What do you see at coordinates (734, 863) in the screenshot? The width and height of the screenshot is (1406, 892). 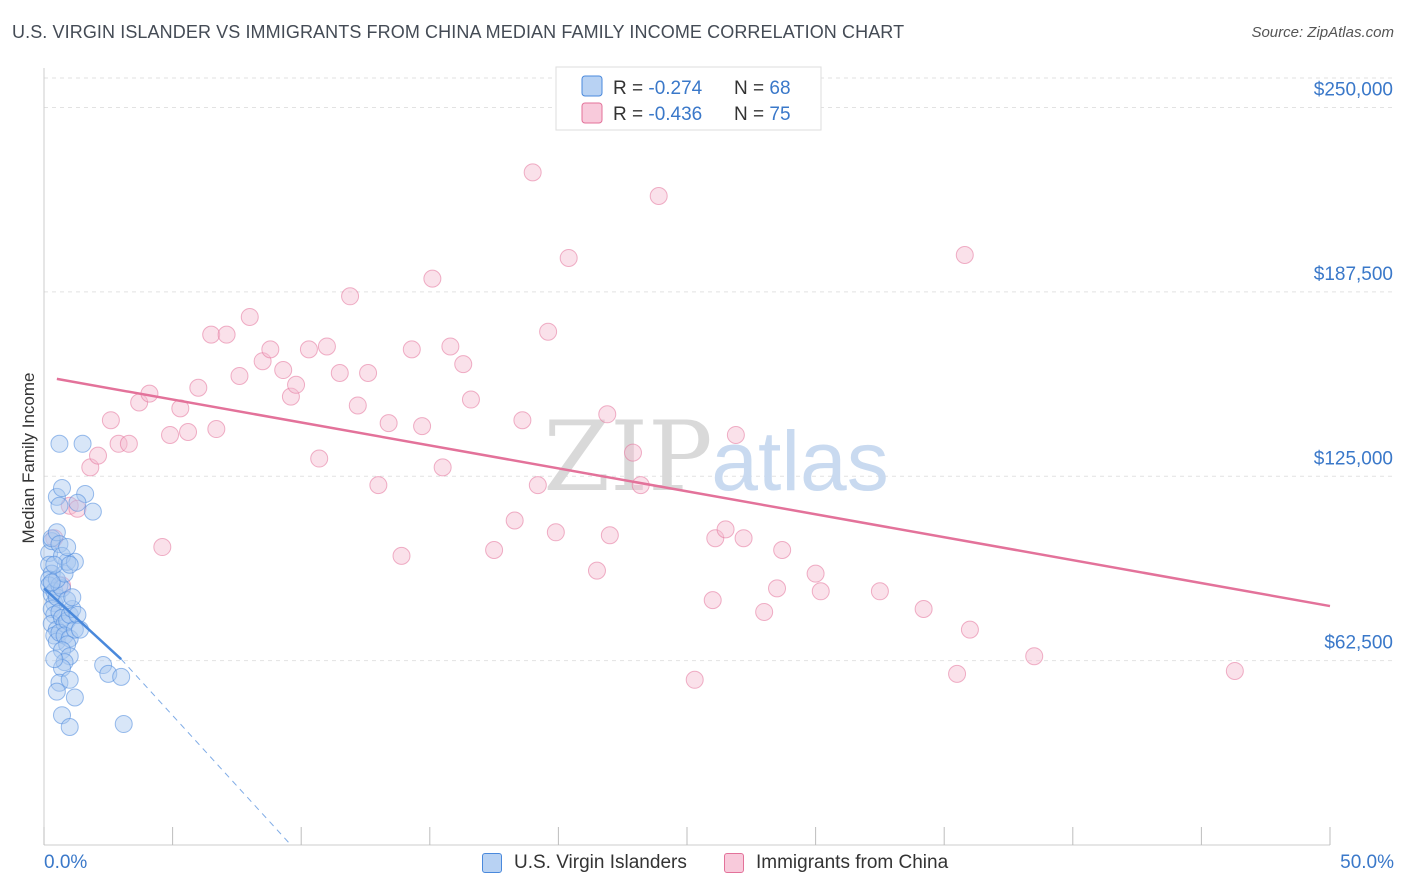 I see `legend-swatch-china` at bounding box center [734, 863].